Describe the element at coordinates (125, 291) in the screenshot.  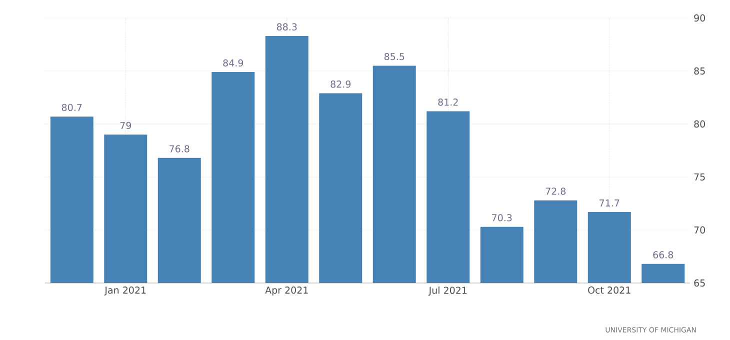
I see `x-tick-label: Jan 2021` at that location.